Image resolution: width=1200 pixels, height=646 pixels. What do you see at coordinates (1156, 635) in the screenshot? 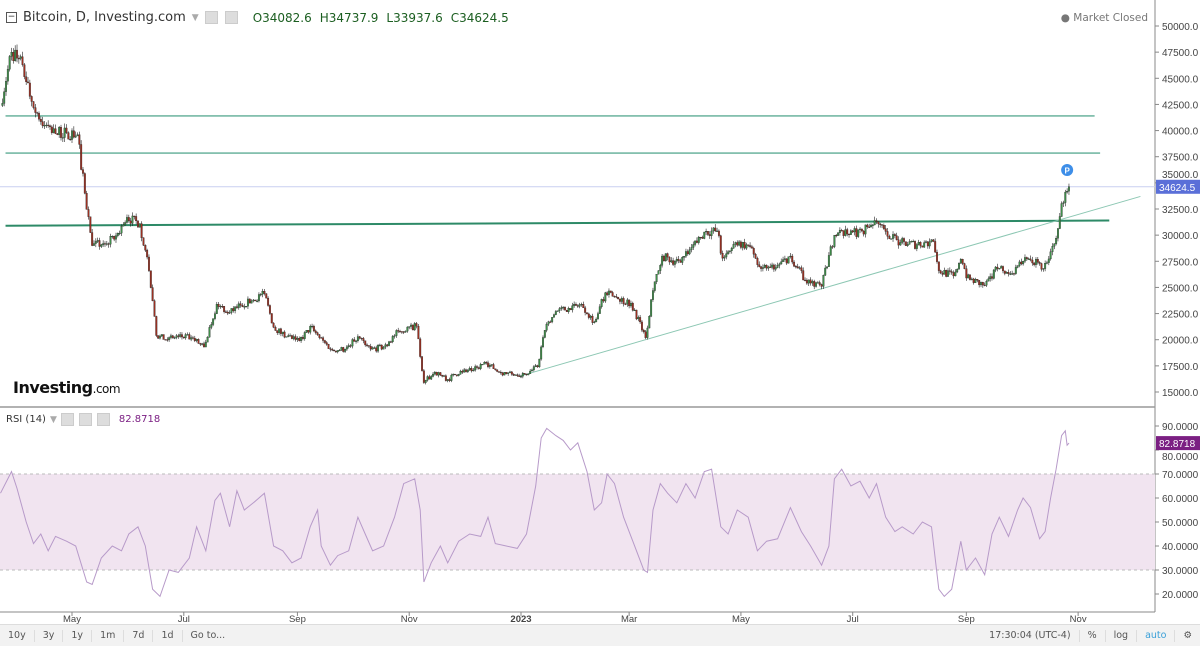
I see `auto-toggle: auto` at bounding box center [1156, 635].